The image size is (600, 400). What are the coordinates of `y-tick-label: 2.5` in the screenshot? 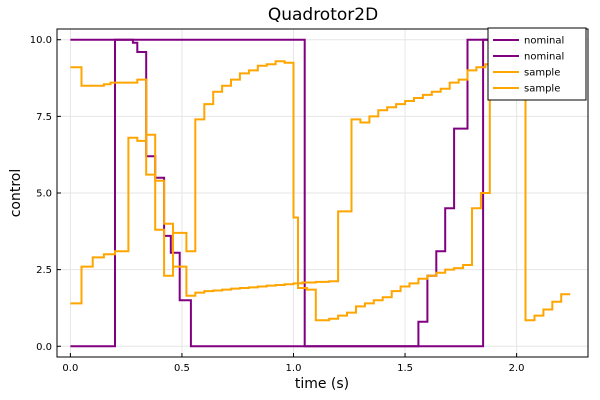 It's located at (44, 270).